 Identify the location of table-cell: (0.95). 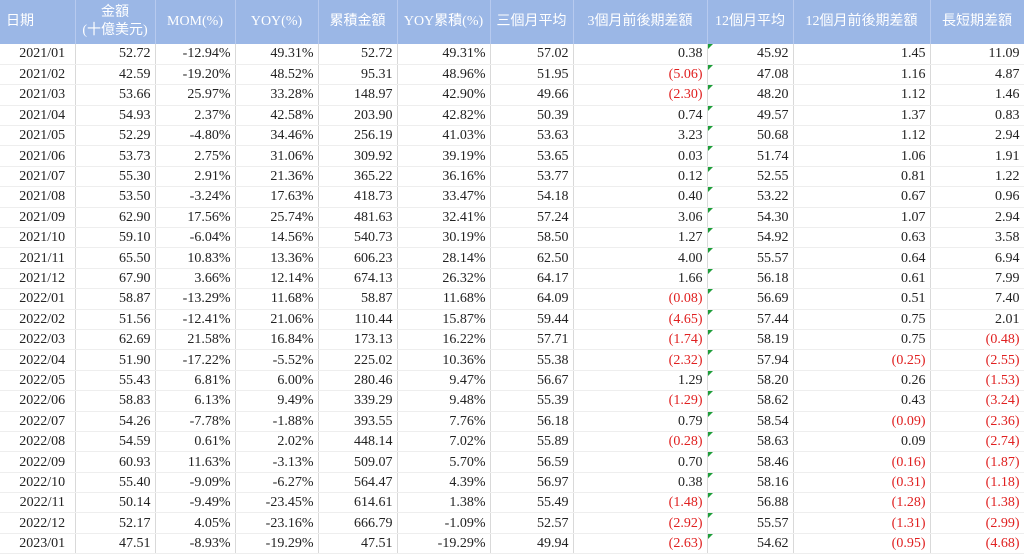
(862, 543).